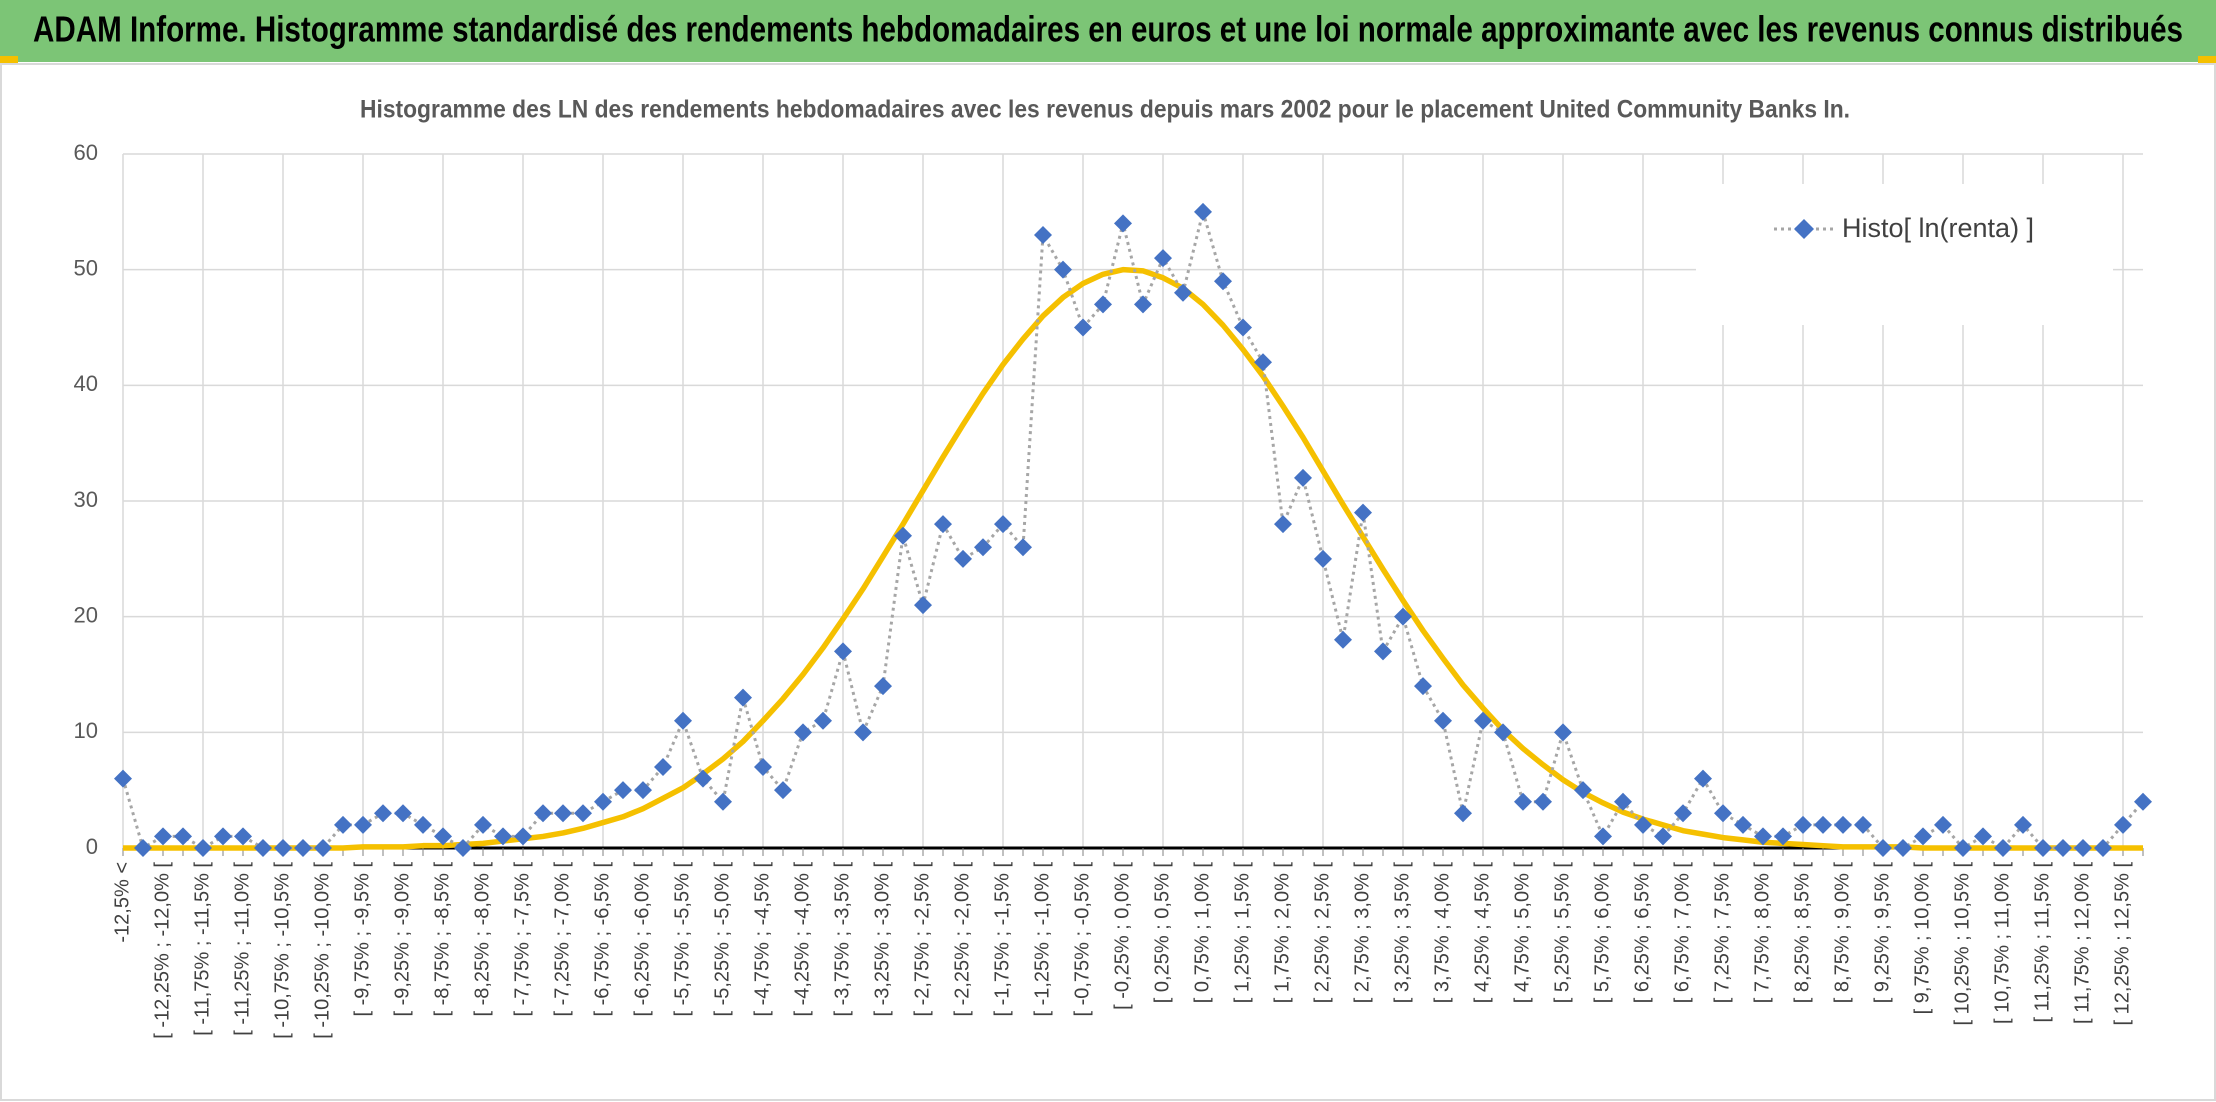 The width and height of the screenshot is (2216, 1102). What do you see at coordinates (562, 939) in the screenshot?
I see `x-tick-label: [ -7,25% ; -7,0% [` at bounding box center [562, 939].